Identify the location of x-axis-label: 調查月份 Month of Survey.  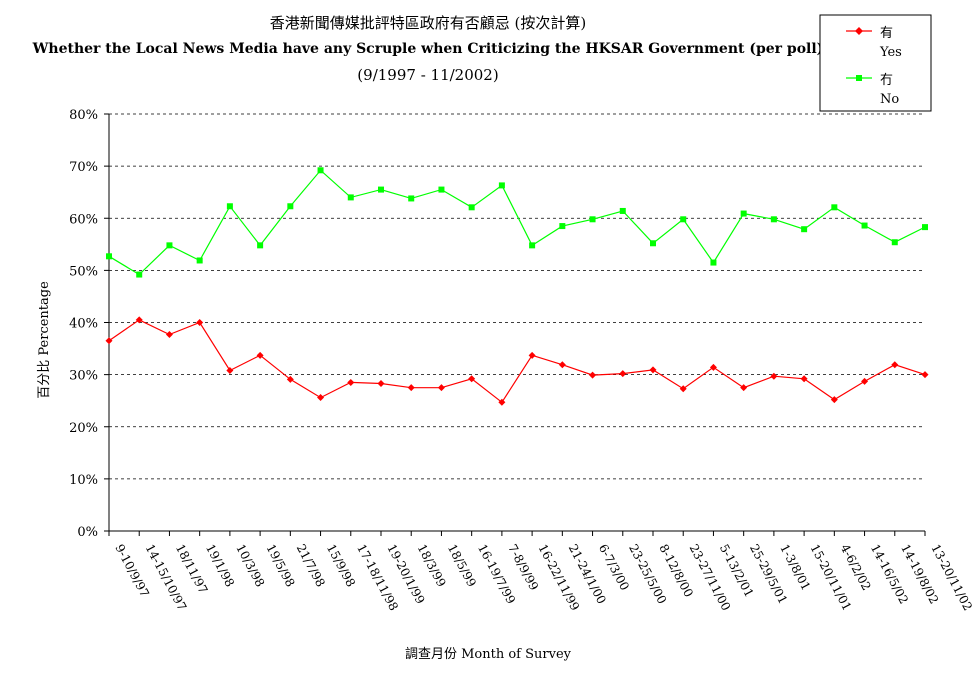
(488, 654).